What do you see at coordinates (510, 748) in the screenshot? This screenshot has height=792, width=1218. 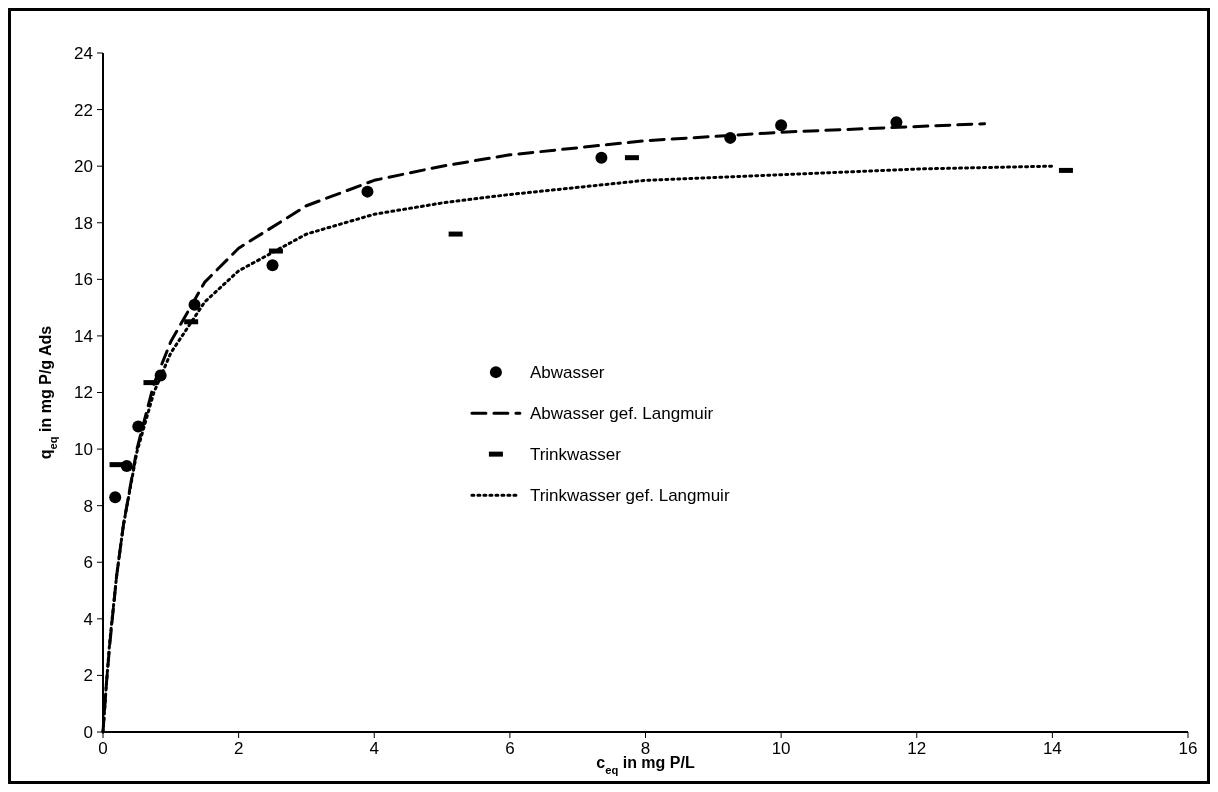 I see `x-tick-label: 6` at bounding box center [510, 748].